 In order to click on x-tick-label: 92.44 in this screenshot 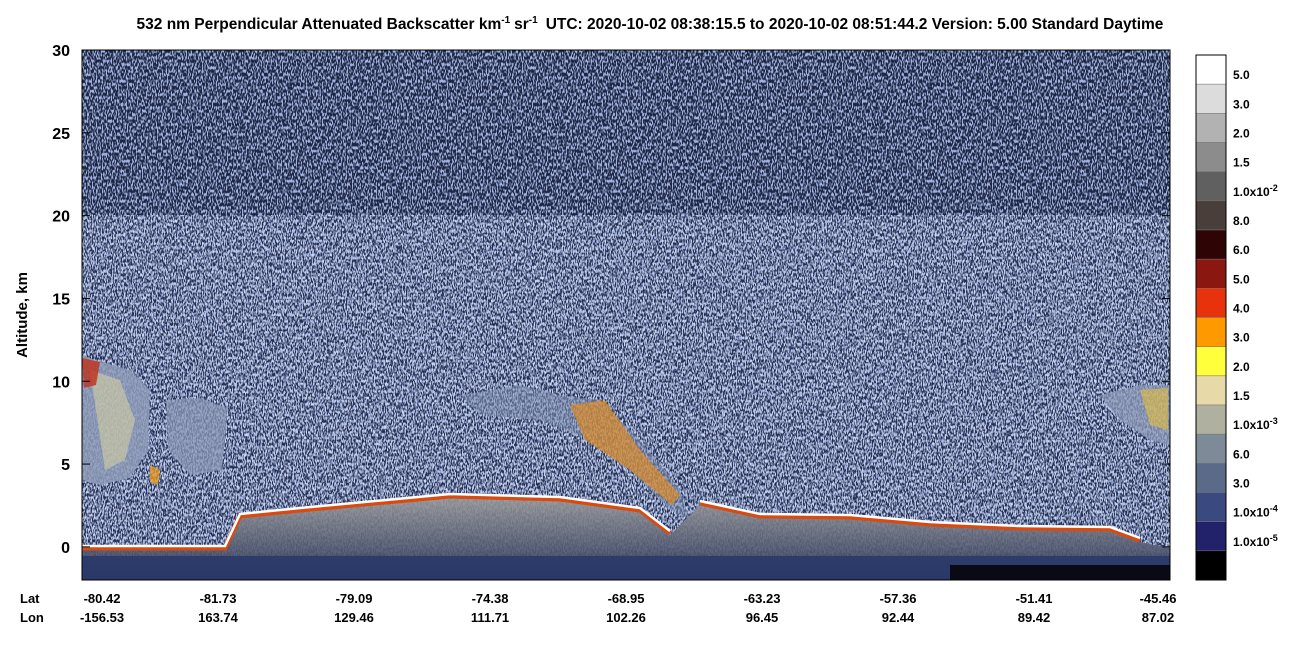, I will do `click(898, 617)`.